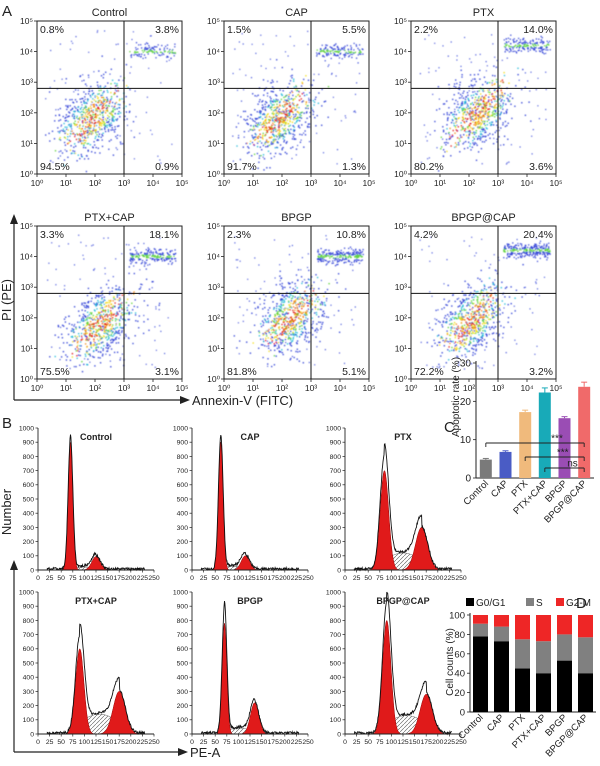  I want to click on x-tick-label: 10², so click(469, 183).